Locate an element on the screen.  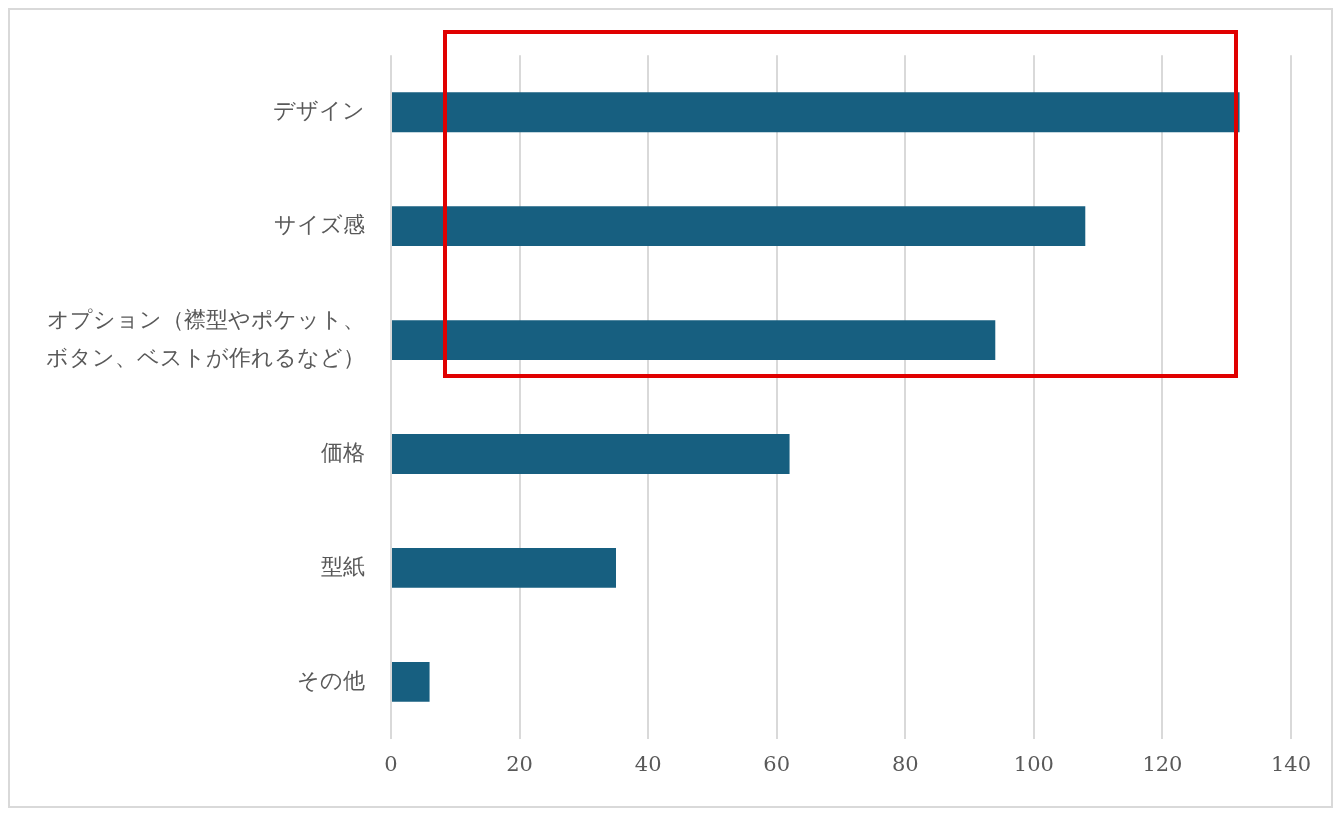
x-tick-label: 100 is located at coordinates (1033, 763).